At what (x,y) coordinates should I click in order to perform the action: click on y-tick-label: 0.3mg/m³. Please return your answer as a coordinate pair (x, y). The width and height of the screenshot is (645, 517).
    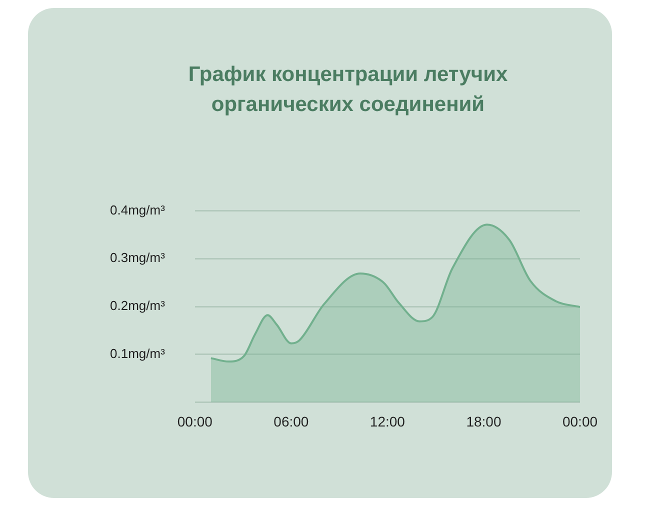
    Looking at the image, I should click on (138, 258).